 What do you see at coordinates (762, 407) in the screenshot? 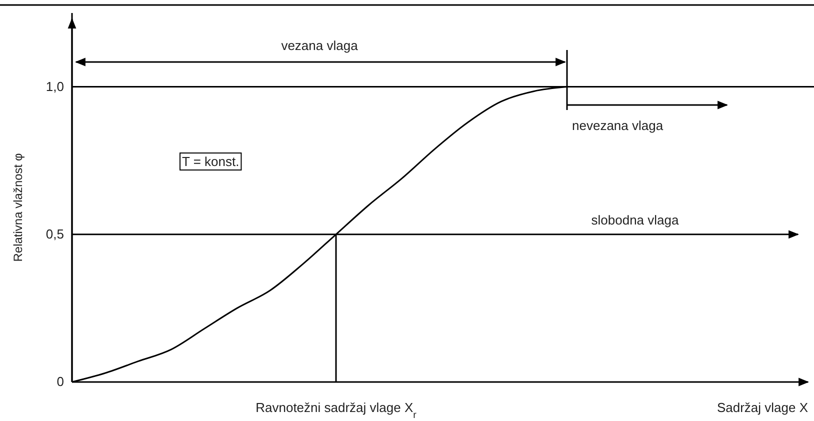
I see `x-axis-title: Sadržaj vlage X` at bounding box center [762, 407].